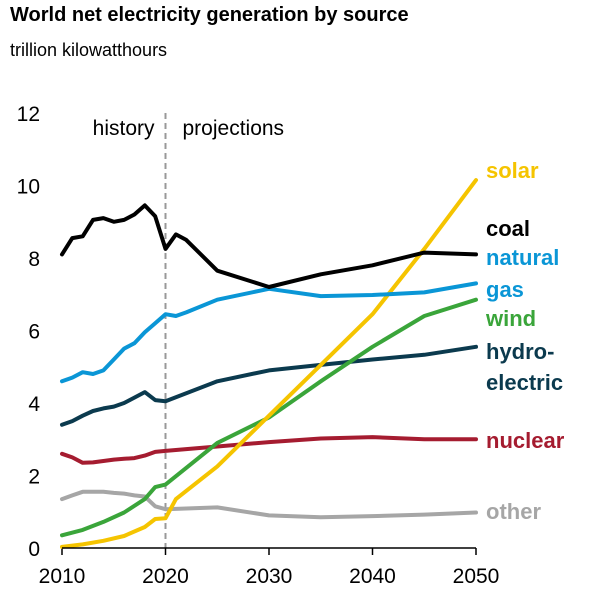 The height and width of the screenshot is (603, 595). Describe the element at coordinates (34, 332) in the screenshot. I see `y-tick-label: 6` at that location.